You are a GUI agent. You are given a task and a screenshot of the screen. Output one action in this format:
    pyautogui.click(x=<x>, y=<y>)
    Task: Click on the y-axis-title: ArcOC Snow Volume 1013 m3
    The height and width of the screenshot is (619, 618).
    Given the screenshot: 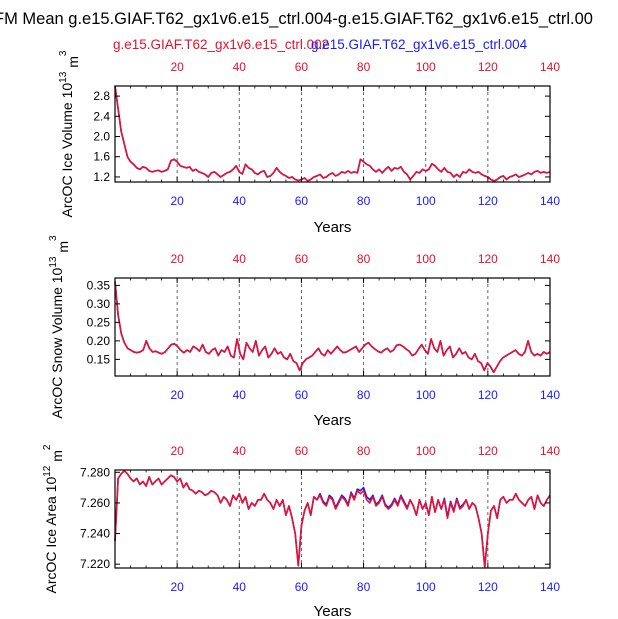 What is the action you would take?
    pyautogui.click(x=59, y=327)
    